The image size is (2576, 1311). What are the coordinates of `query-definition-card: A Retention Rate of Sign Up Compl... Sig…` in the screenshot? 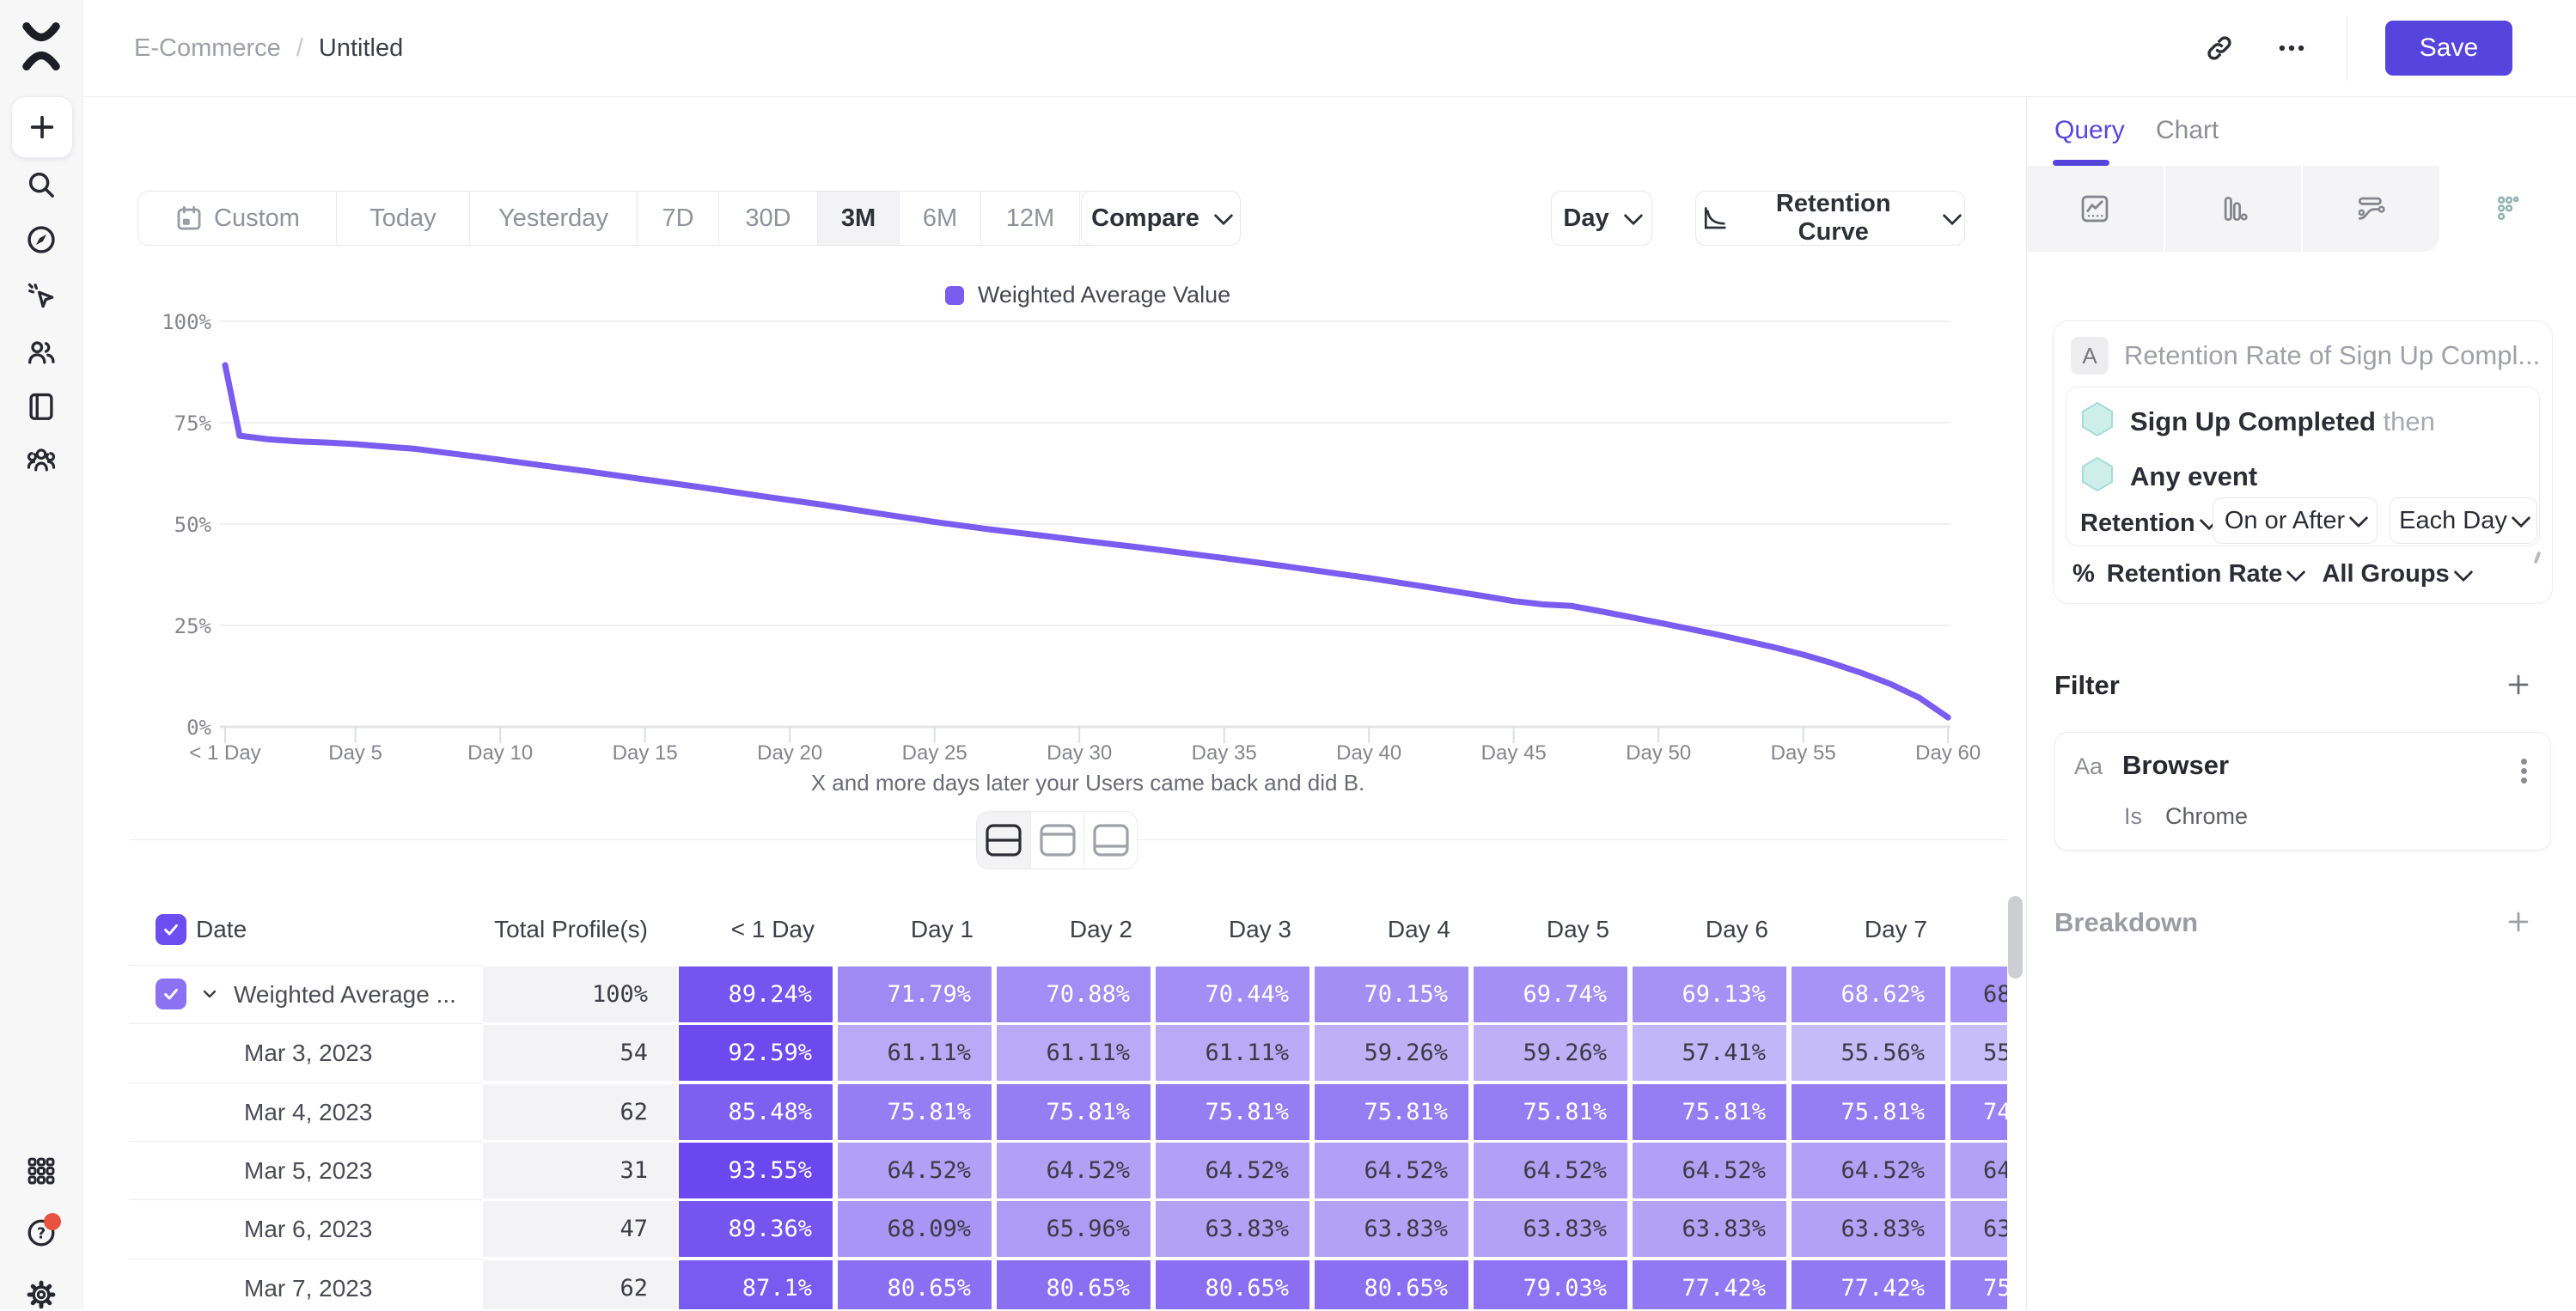 It's located at (2303, 462).